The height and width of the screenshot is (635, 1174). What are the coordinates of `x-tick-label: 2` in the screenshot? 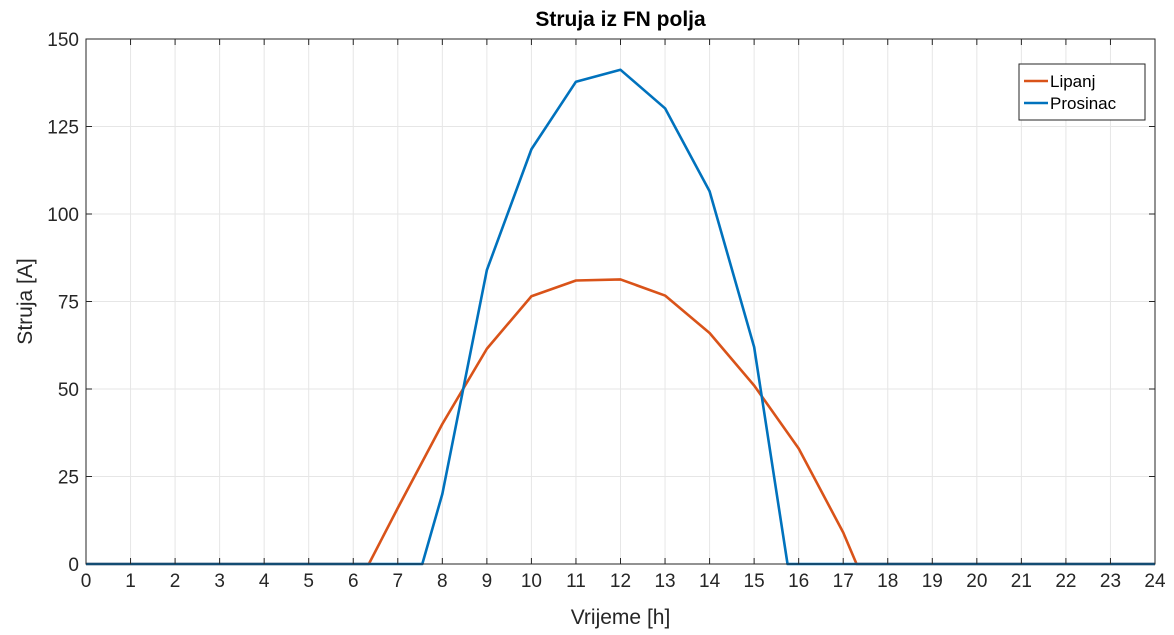 It's located at (175, 581).